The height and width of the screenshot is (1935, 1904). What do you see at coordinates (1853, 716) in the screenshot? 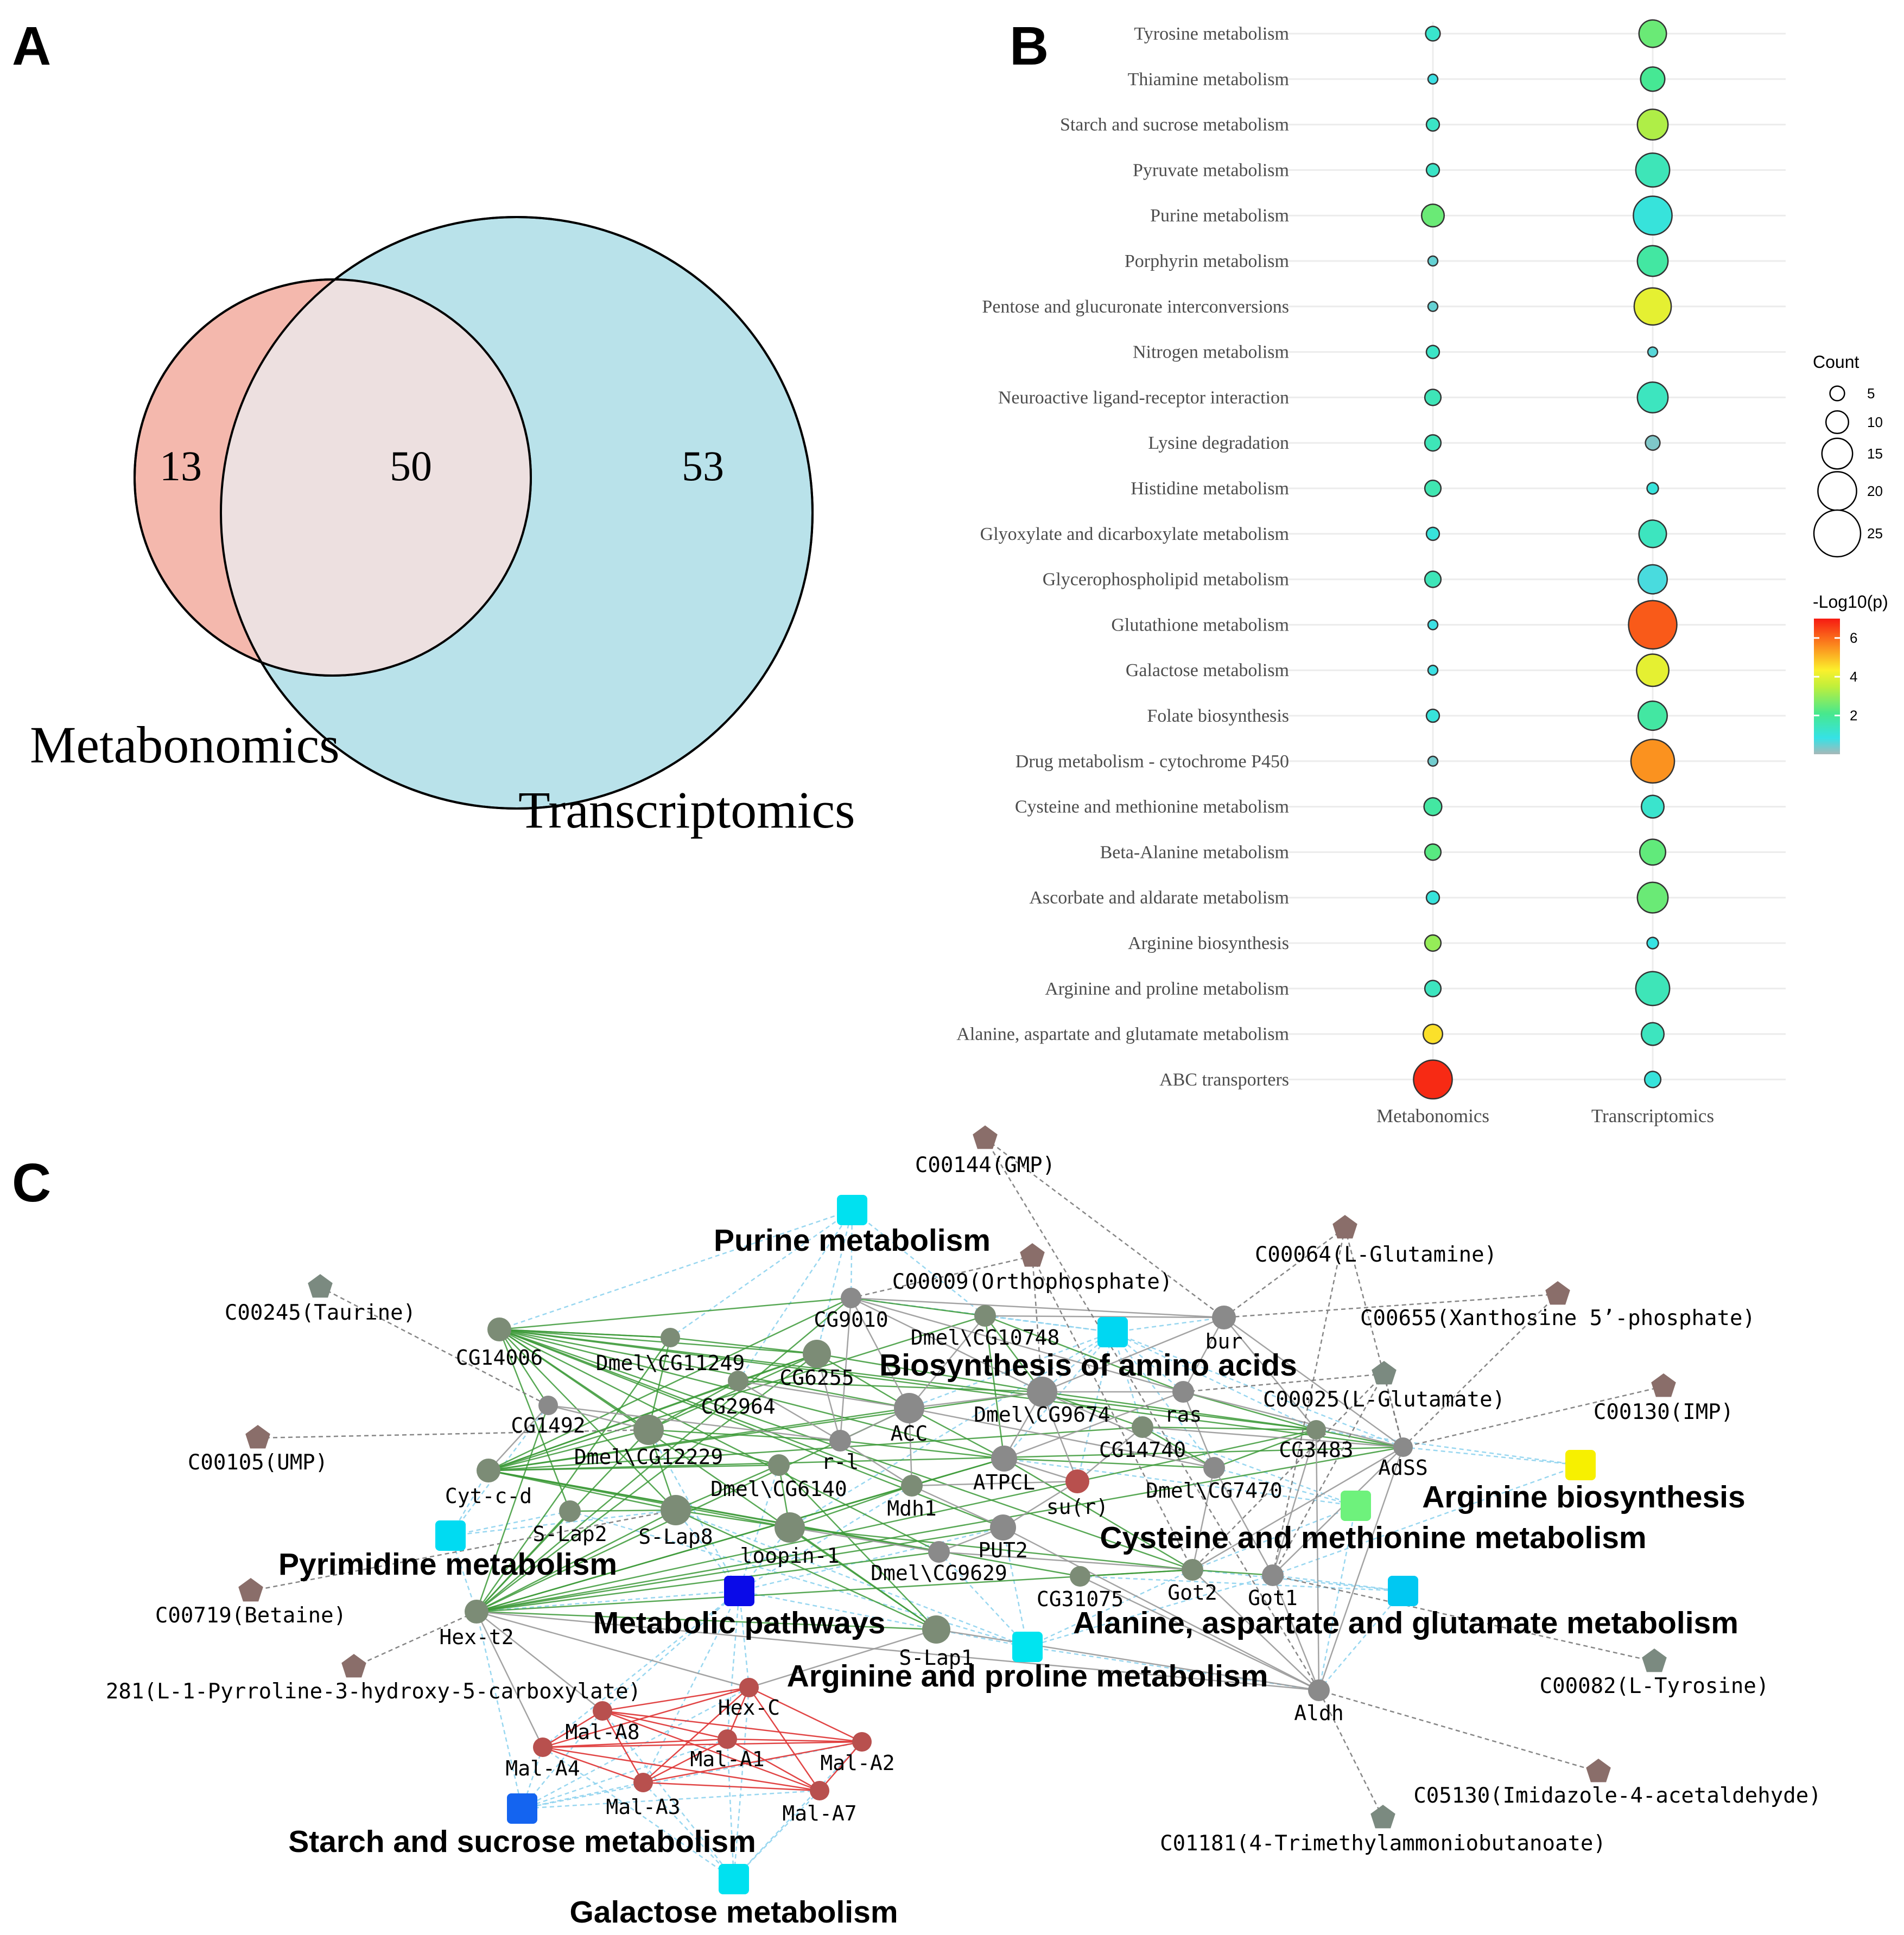
I see `color-legend-label: 2` at bounding box center [1853, 716].